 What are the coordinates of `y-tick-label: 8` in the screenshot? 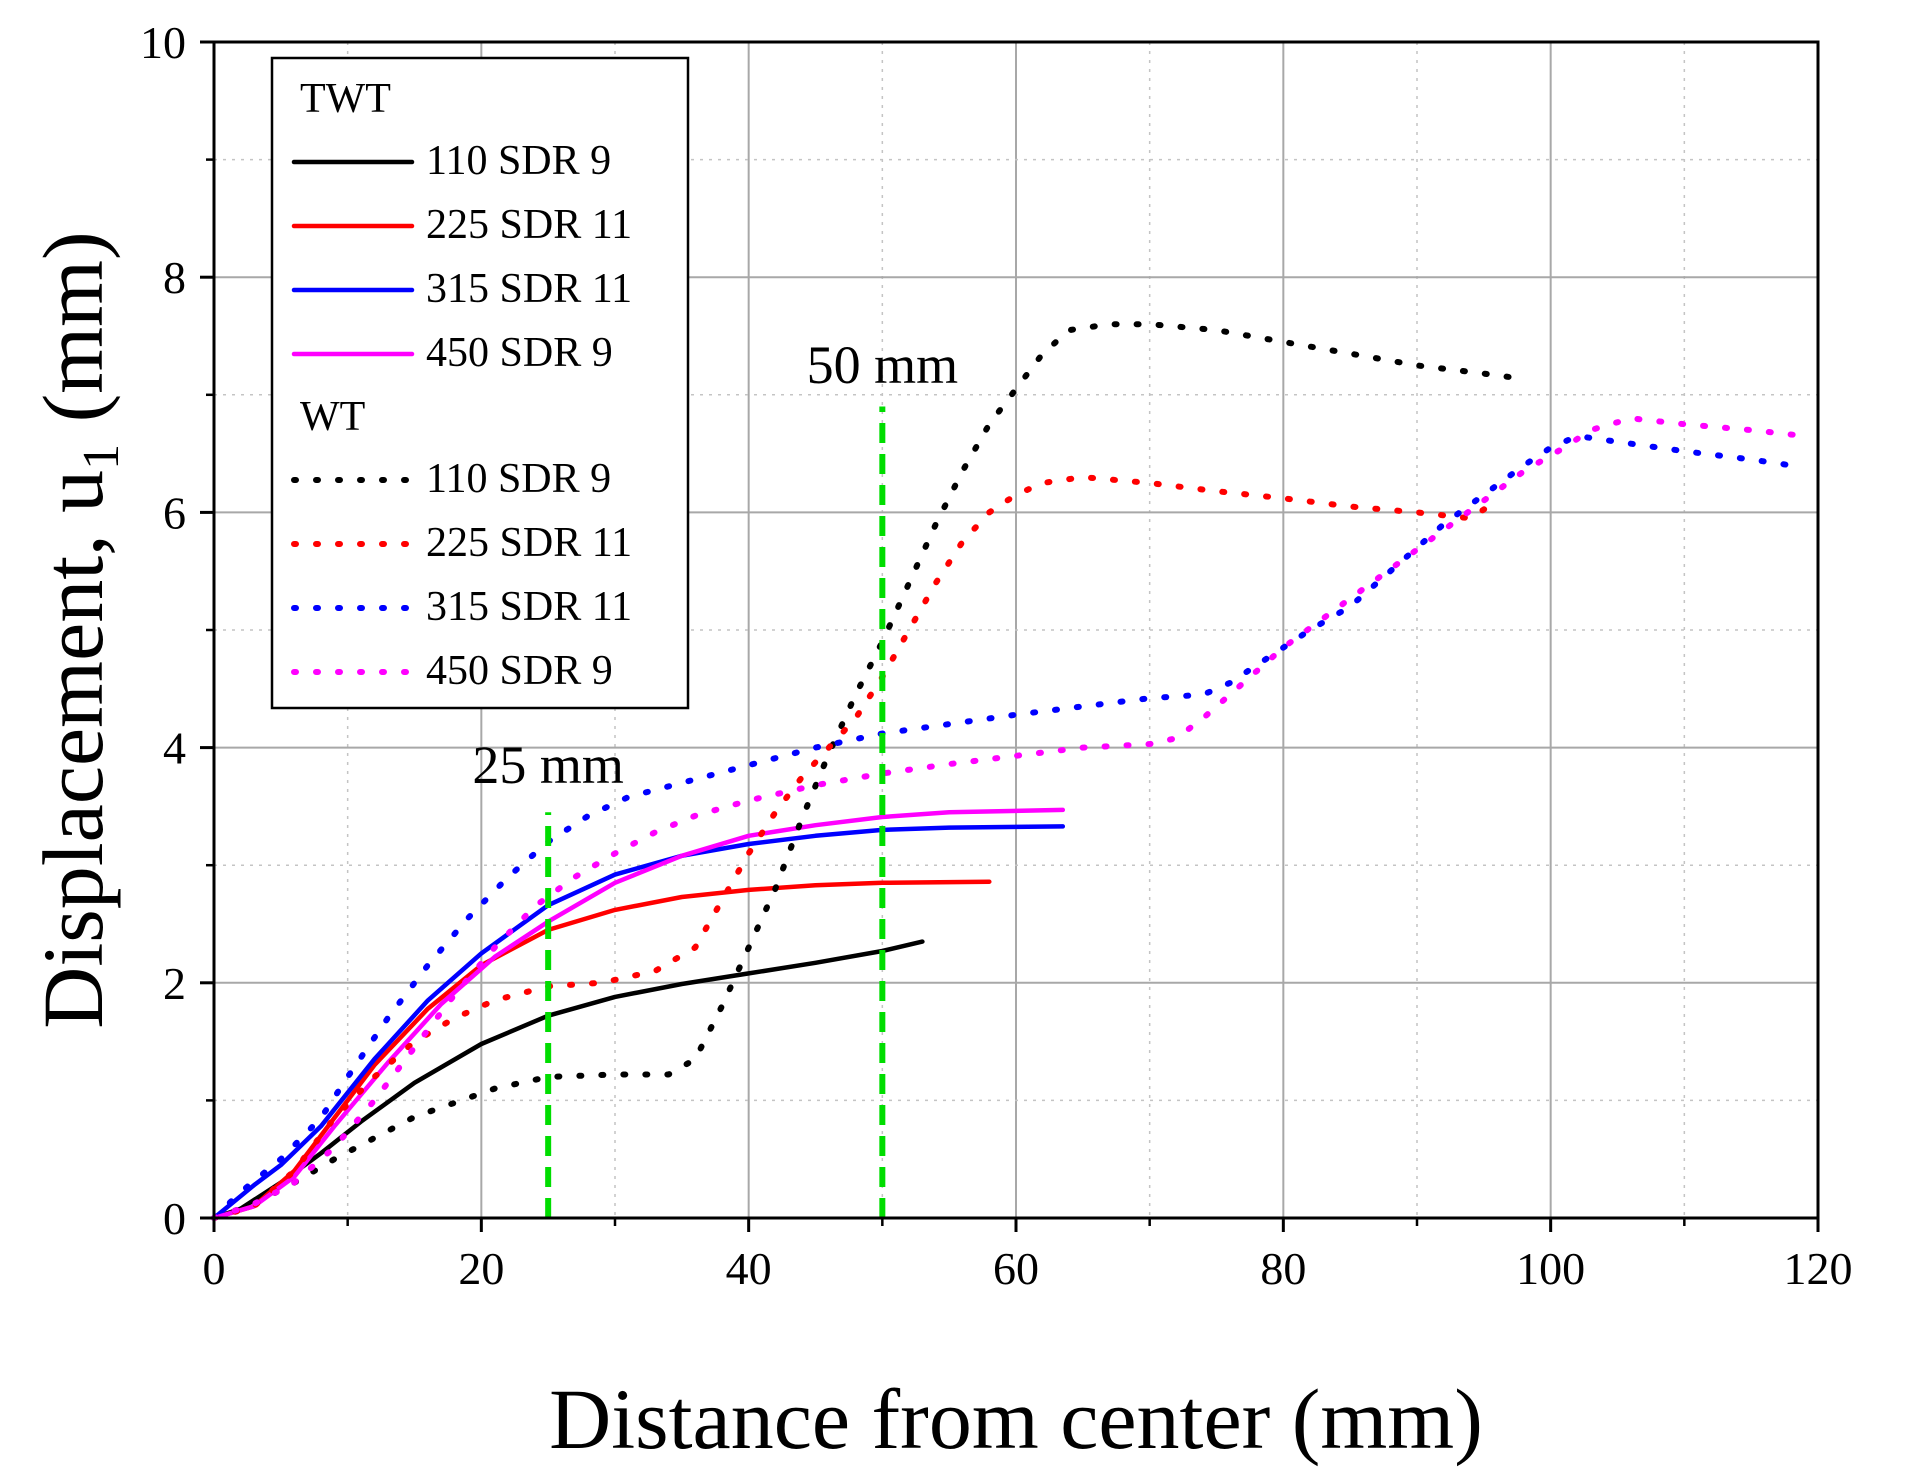 It's located at (174, 277).